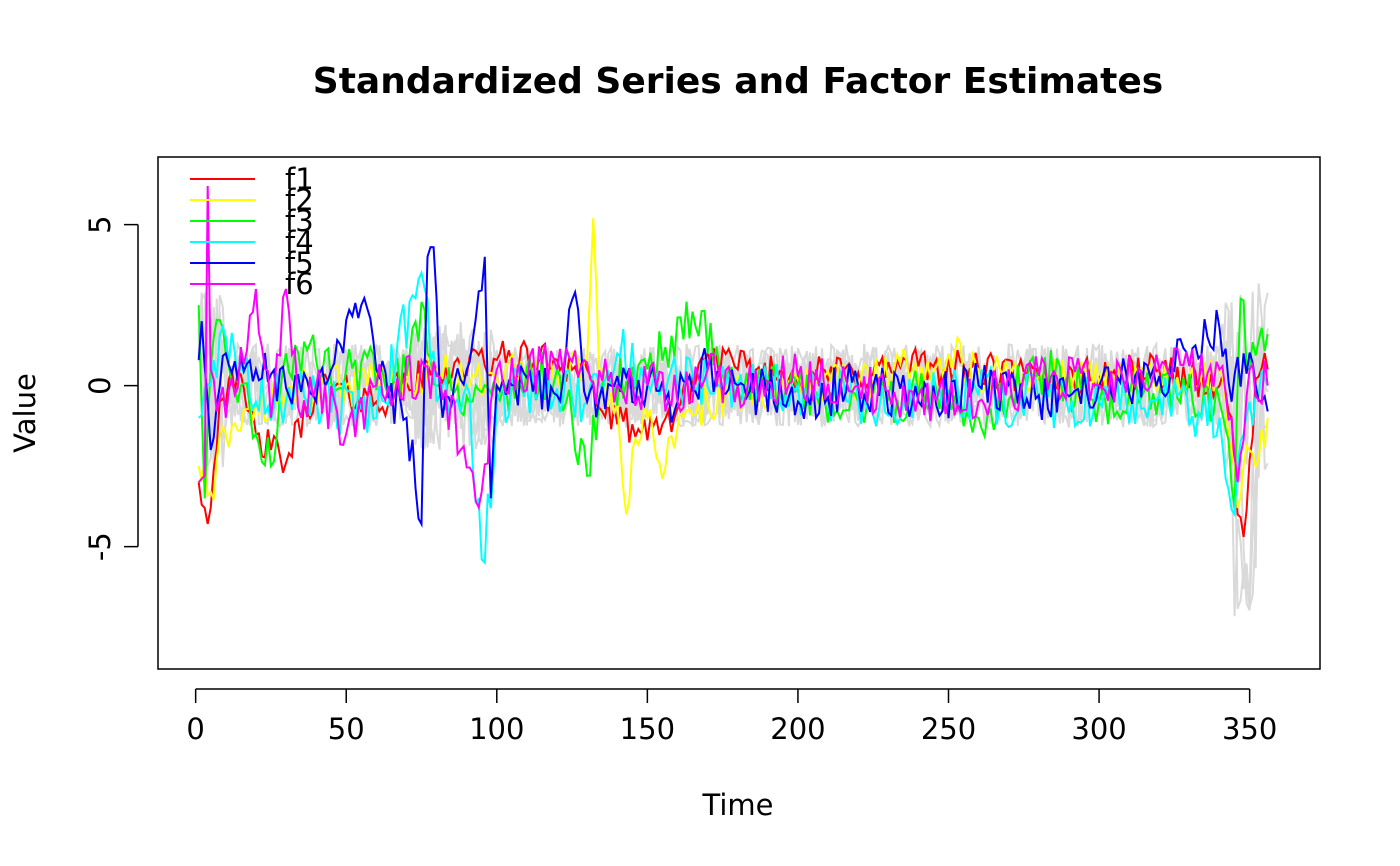 The height and width of the screenshot is (866, 1400). I want to click on x-tick-label: 150, so click(647, 729).